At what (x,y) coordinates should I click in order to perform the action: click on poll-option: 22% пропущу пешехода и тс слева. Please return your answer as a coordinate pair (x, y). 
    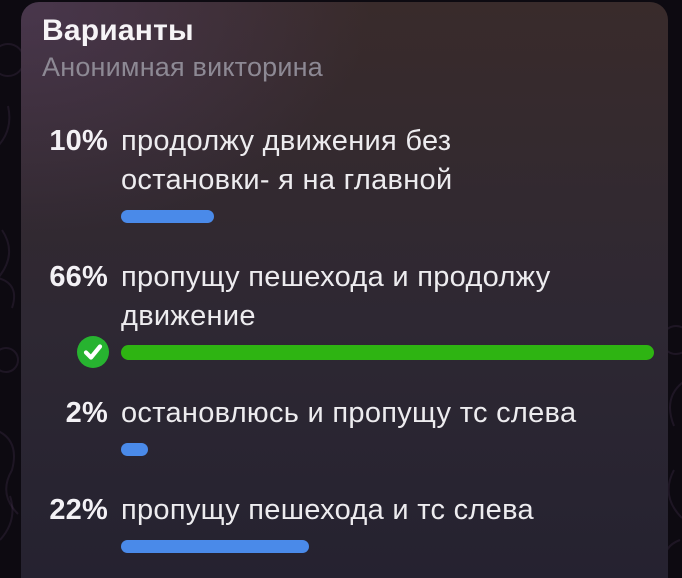
    Looking at the image, I should click on (347, 526).